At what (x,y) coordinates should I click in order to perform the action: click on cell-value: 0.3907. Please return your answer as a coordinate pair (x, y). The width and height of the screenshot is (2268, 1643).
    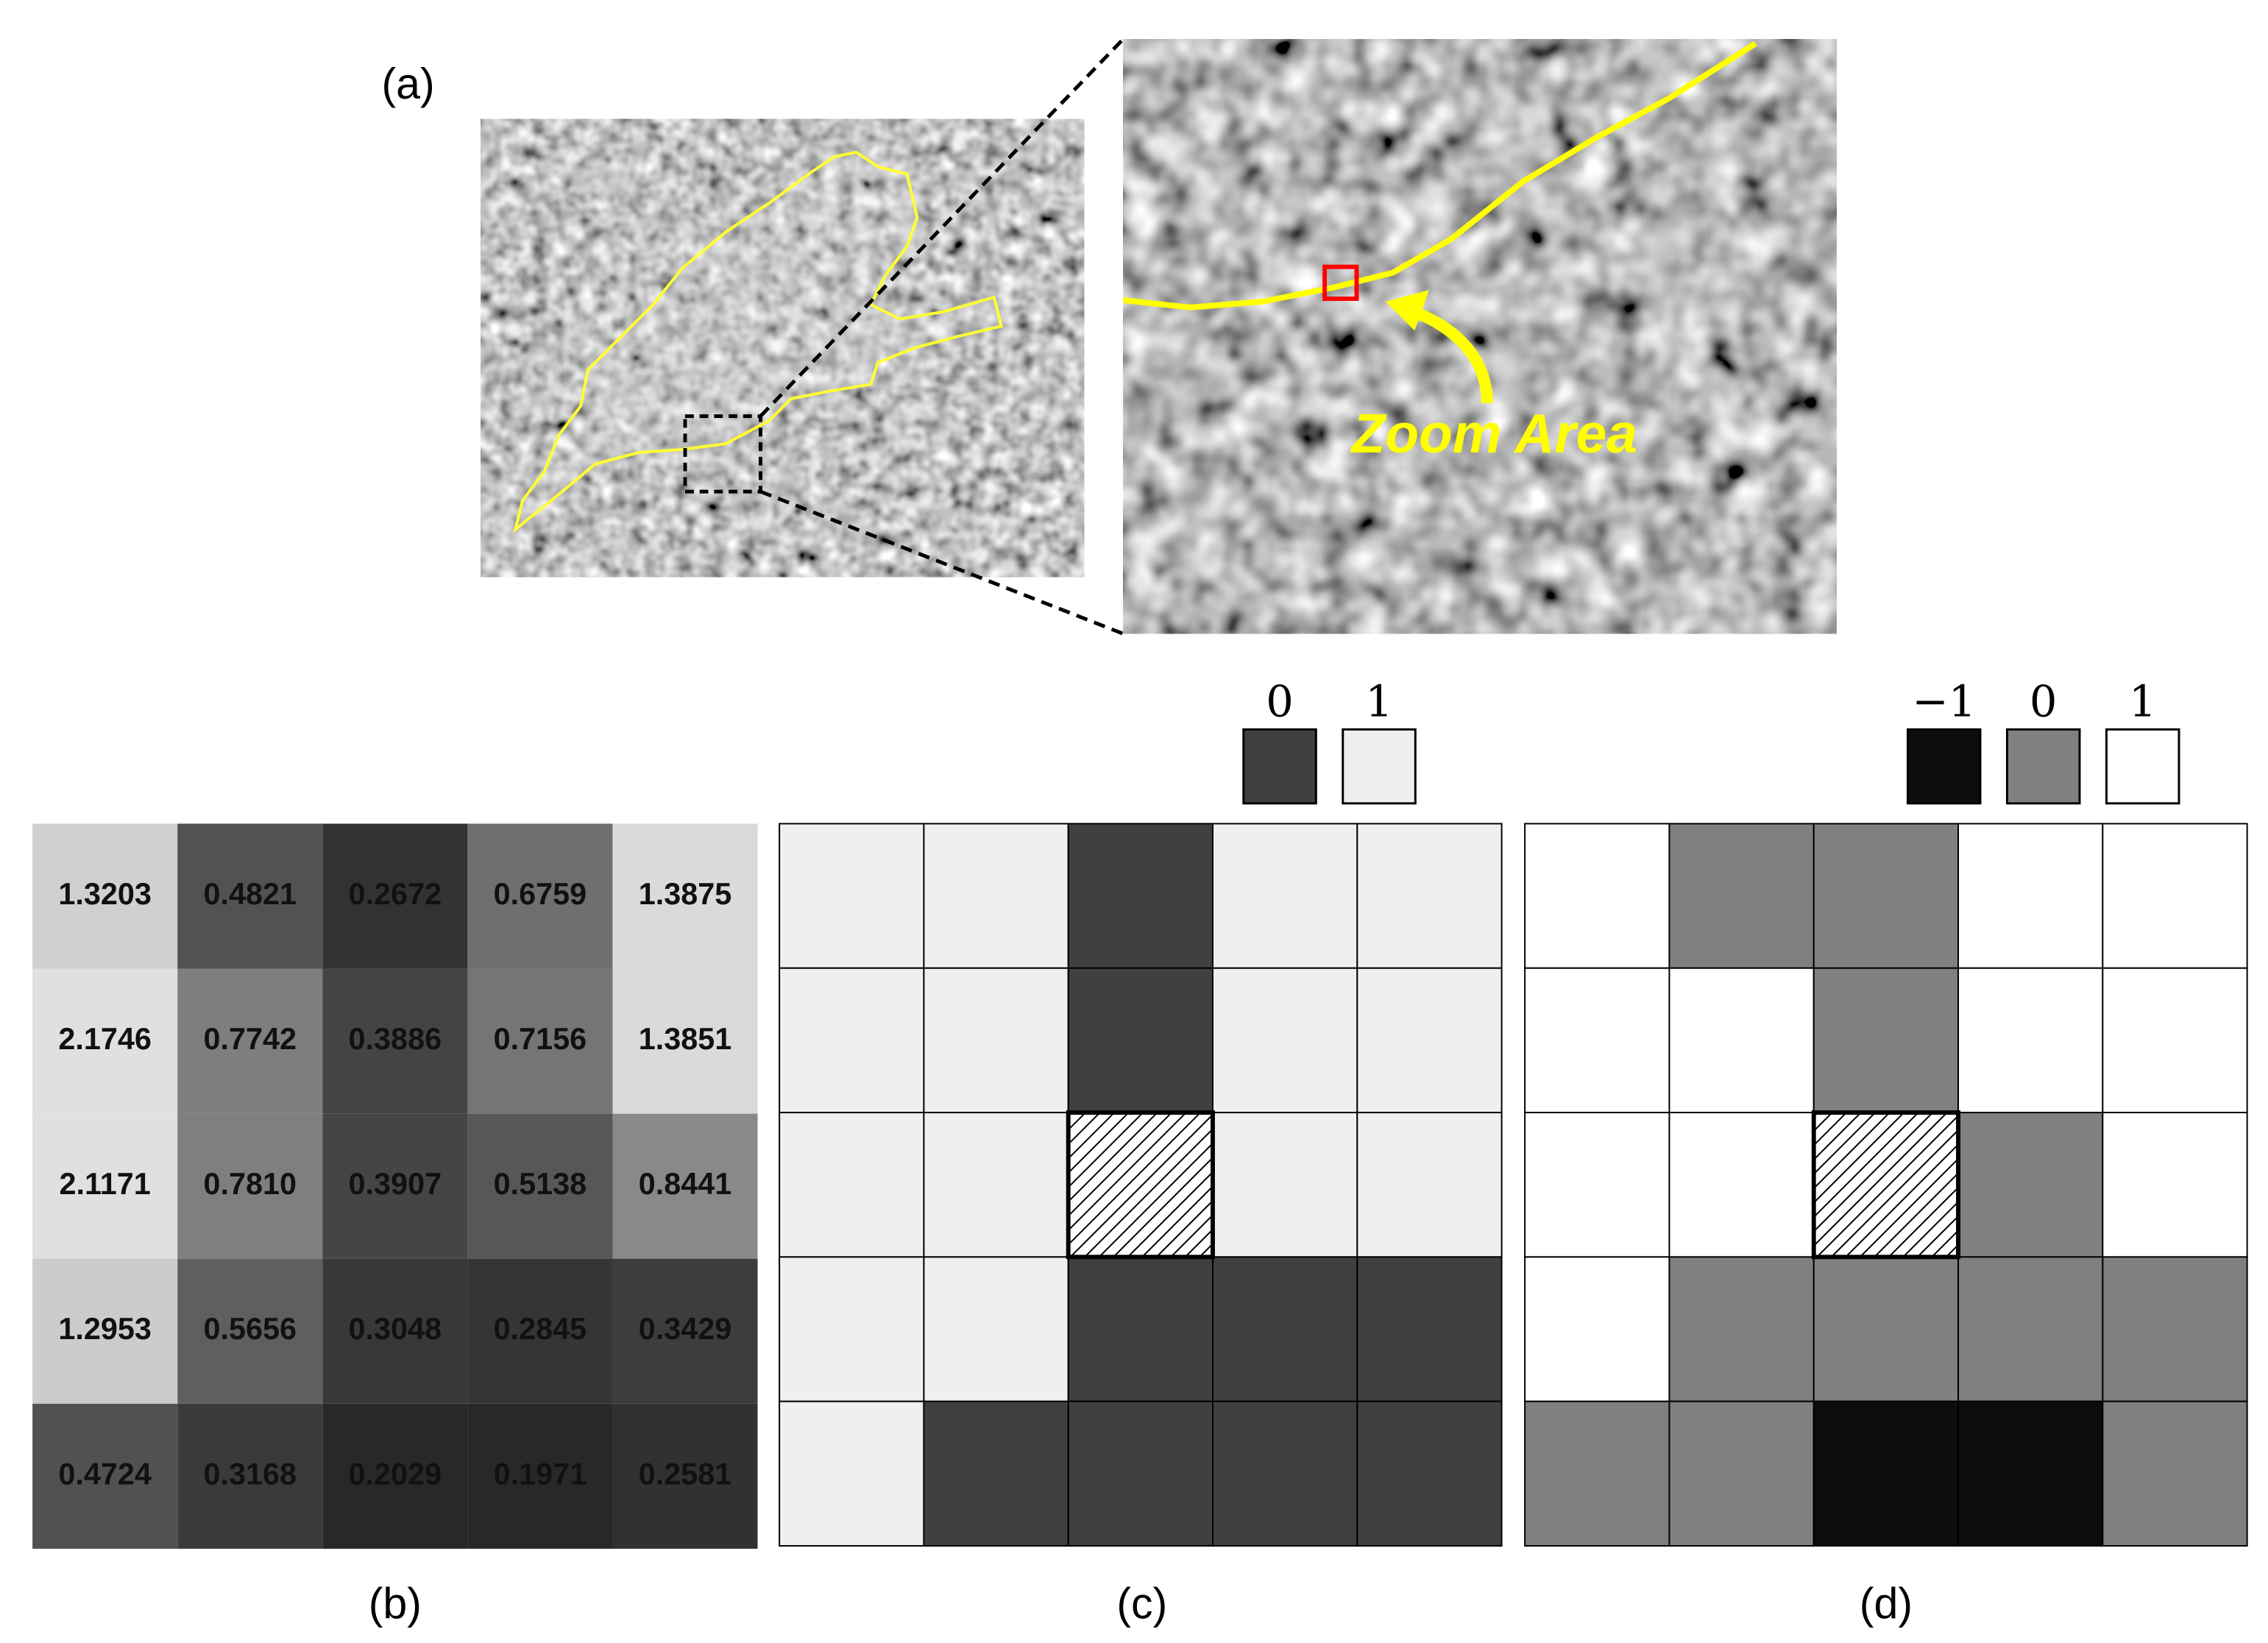
    Looking at the image, I should click on (396, 1184).